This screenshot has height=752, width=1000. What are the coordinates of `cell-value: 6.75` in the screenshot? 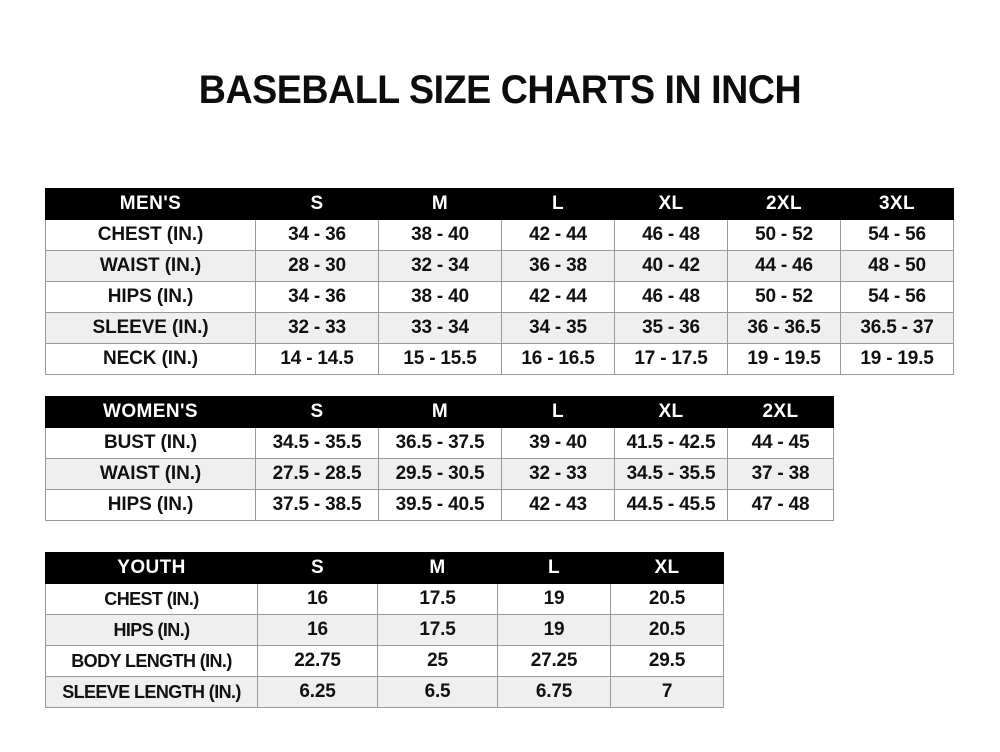 It's located at (554, 692).